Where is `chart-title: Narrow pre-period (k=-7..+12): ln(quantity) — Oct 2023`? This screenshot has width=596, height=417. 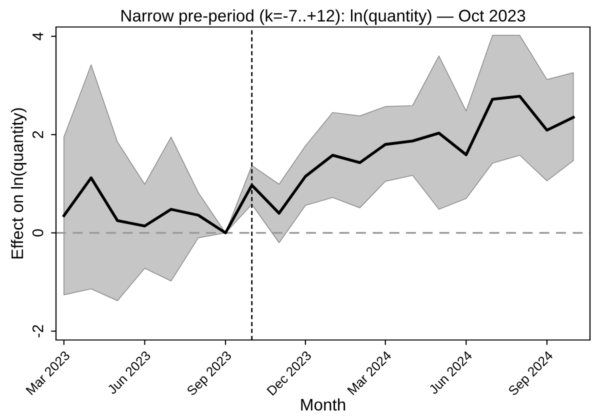
chart-title: Narrow pre-period (k=-7..+12): ln(quantity) — Oct 2023 is located at coordinates (324, 17).